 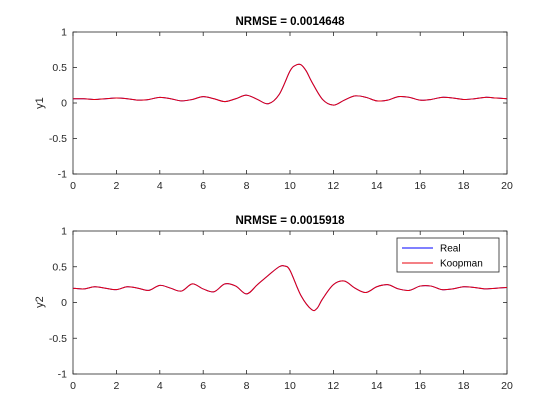 What do you see at coordinates (291, 22) in the screenshot?
I see `chart-title-y1: NRMSE = 0.0014648` at bounding box center [291, 22].